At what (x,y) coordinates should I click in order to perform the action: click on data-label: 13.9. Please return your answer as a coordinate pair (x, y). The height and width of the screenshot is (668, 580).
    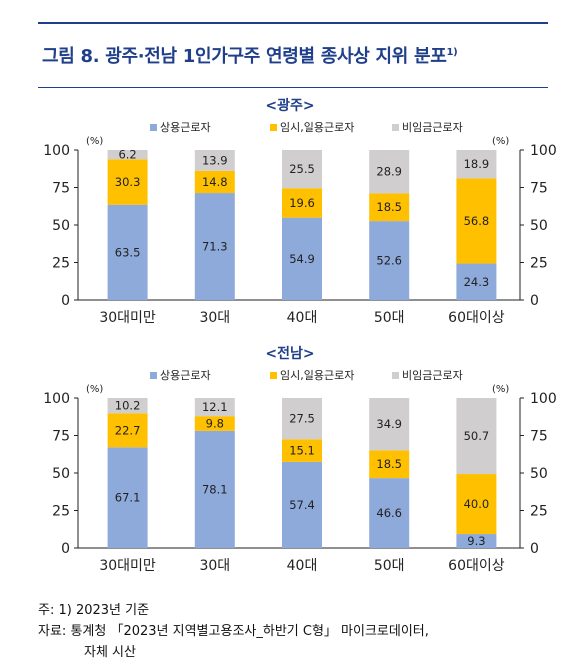
    Looking at the image, I should click on (215, 160).